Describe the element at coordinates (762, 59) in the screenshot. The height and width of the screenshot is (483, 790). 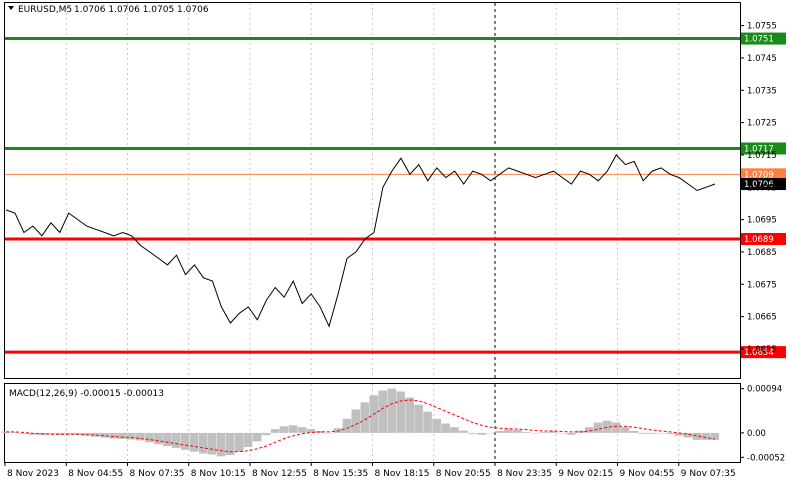
I see `y-tick-label: 1.0745` at that location.